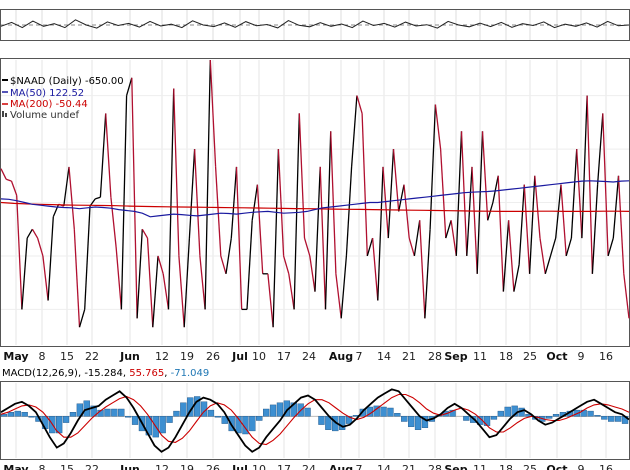 This screenshot has height=470, width=630. I want to click on macd-x-tick: 8, so click(42, 466).